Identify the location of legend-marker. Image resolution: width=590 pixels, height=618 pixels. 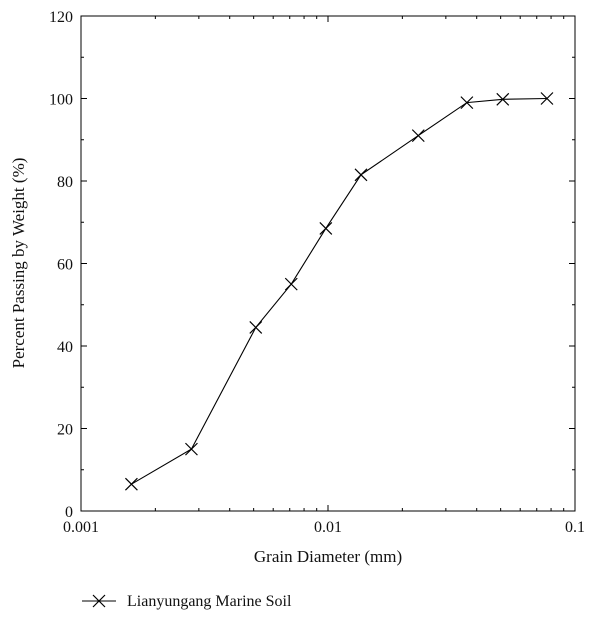
(99, 601).